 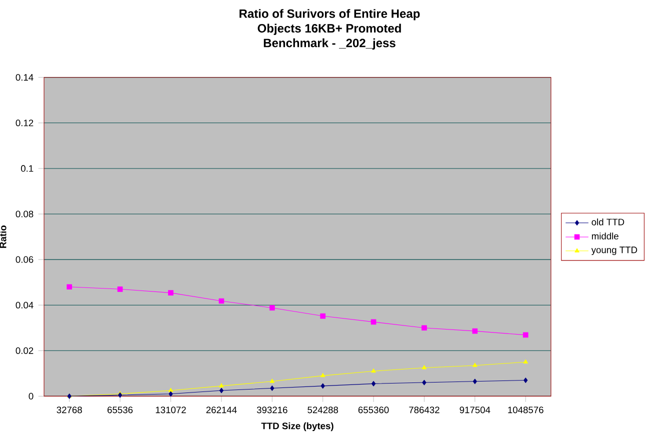 What do you see at coordinates (171, 410) in the screenshot?
I see `x-tick-label: 131072` at bounding box center [171, 410].